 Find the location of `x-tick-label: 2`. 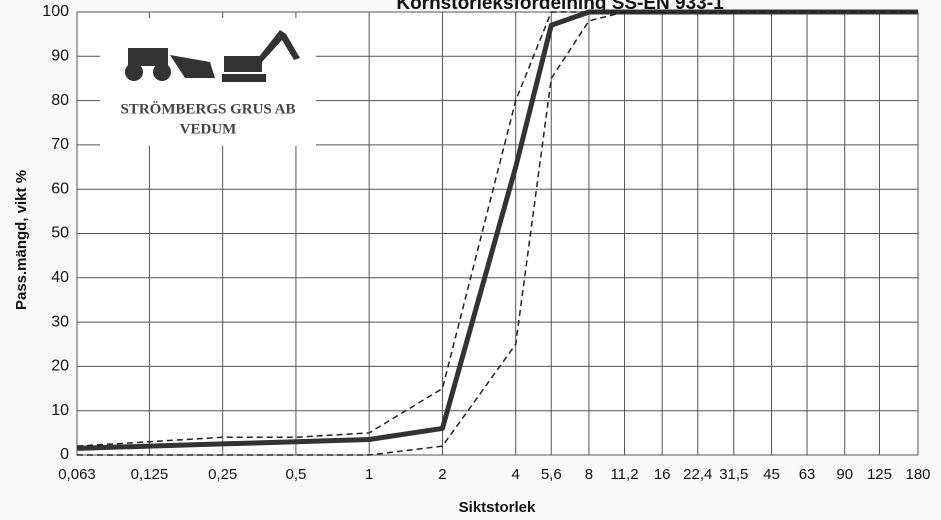

x-tick-label: 2 is located at coordinates (442, 474).